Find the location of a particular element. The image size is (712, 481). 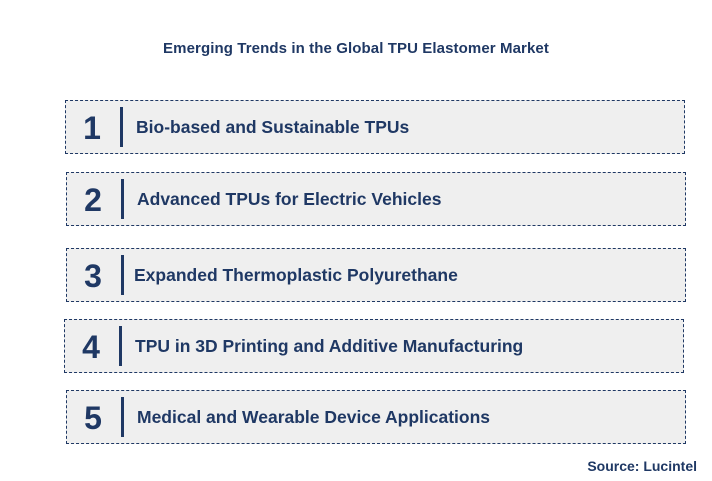

trend-label-2: Advanced TPUs for Electric Vehicles is located at coordinates (289, 199).